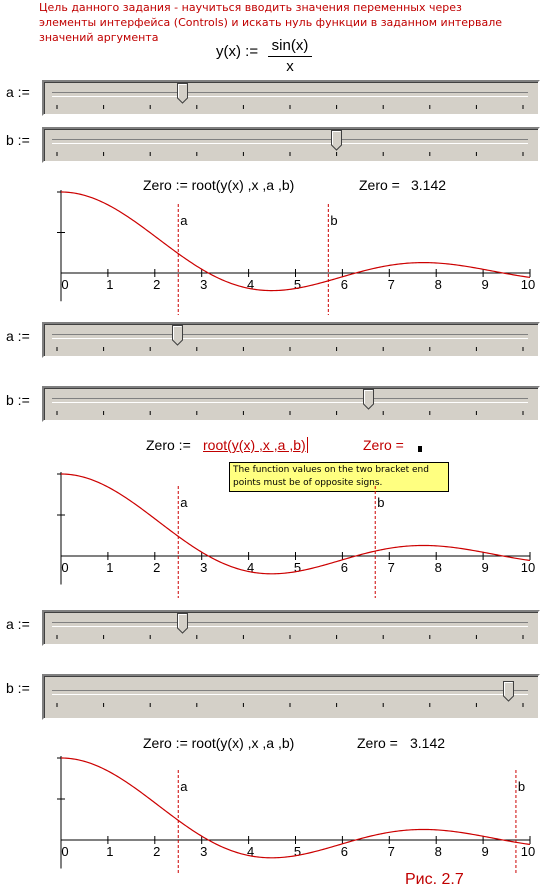 This screenshot has width=552, height=891. What do you see at coordinates (383, 445) in the screenshot?
I see `result-label-2: Zero =` at bounding box center [383, 445].